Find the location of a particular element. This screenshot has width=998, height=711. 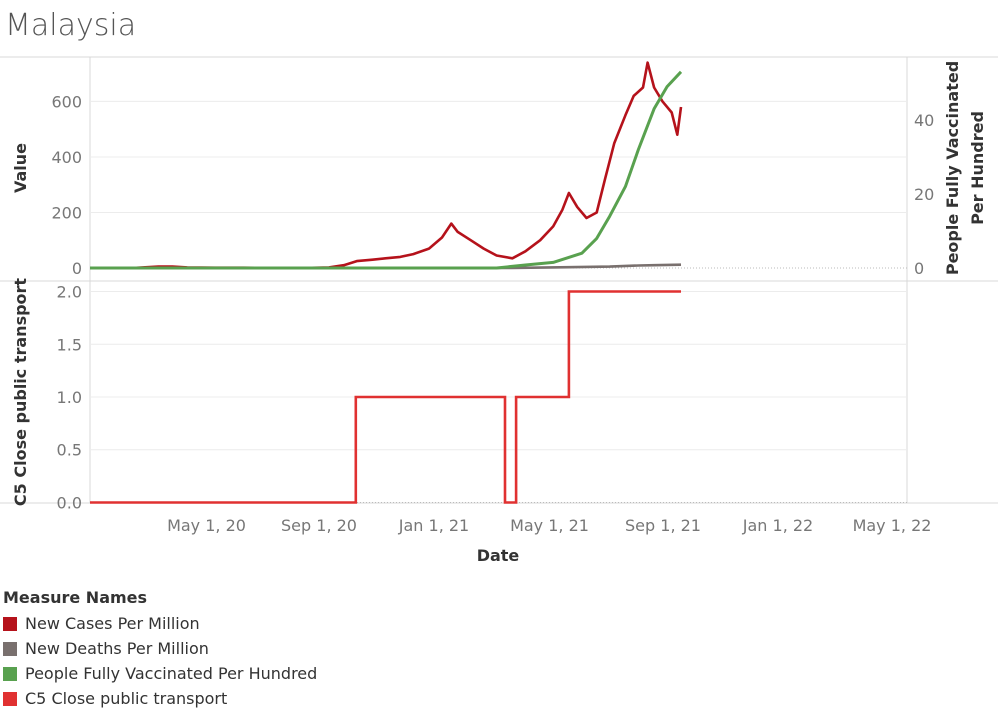

top-left-tick-label: 0 is located at coordinates (77, 268).